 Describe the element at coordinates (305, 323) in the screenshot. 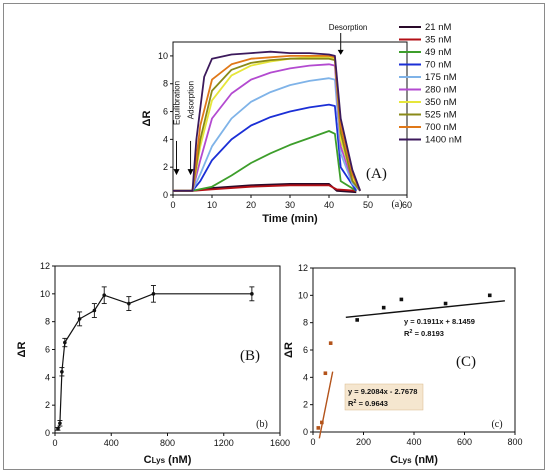

I see `c-y-tick-label-4: 8` at that location.